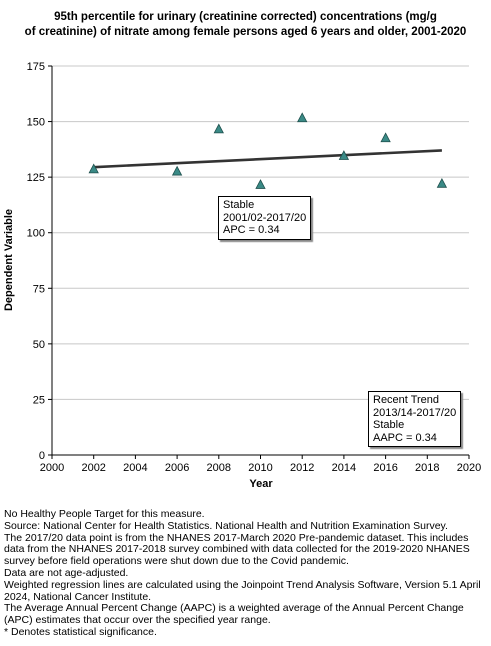 Image resolution: width=491 pixels, height=646 pixels. What do you see at coordinates (42, 456) in the screenshot?
I see `y-tick-label: 0` at bounding box center [42, 456].